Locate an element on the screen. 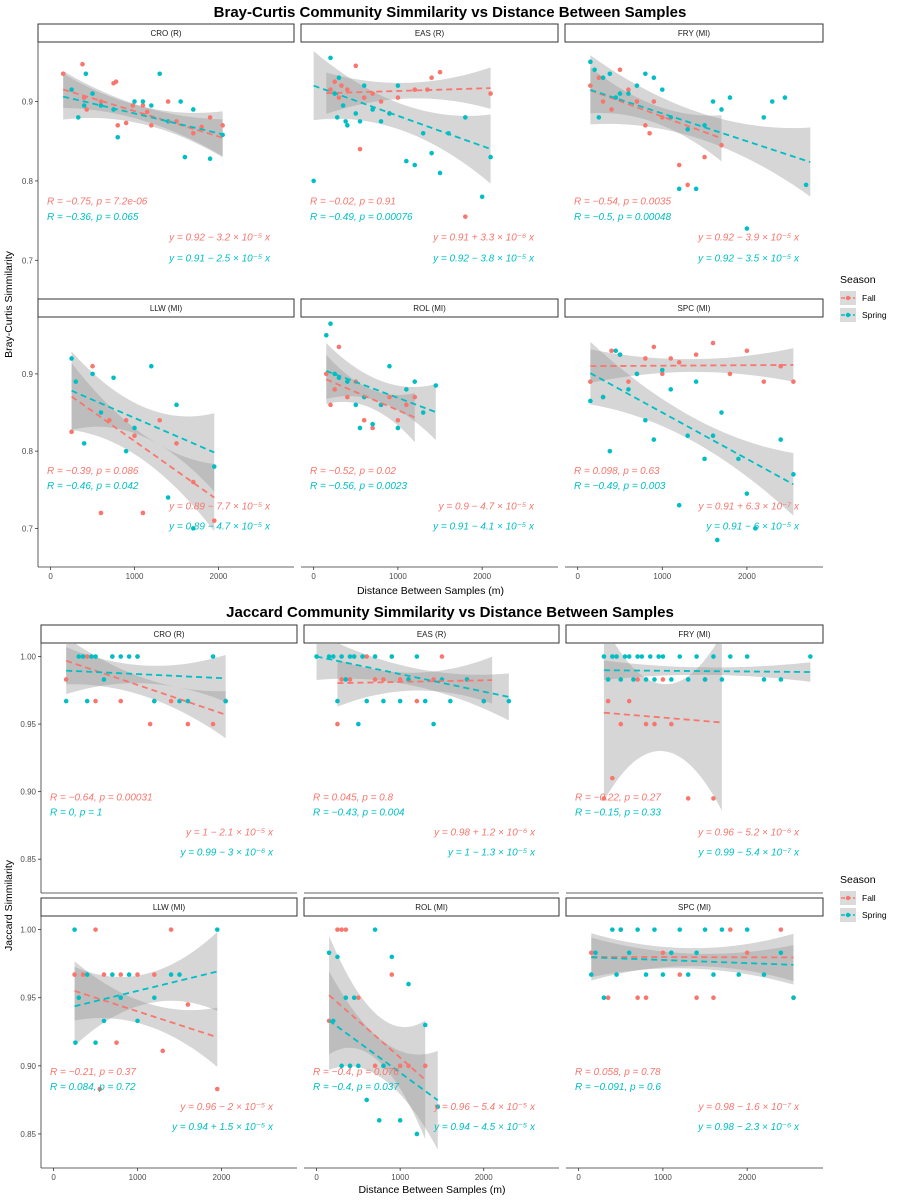 The height and width of the screenshot is (1200, 900). spring-equation-label: y = 0.91 − 2.5 × 10⁻⁵ x is located at coordinates (219, 258).